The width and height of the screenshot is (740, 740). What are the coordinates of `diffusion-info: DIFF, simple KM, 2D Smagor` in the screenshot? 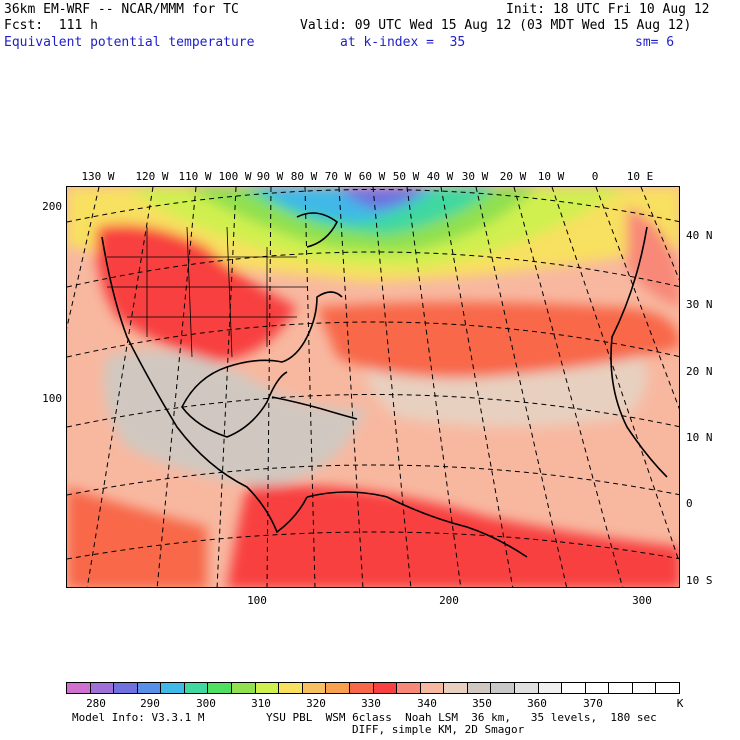 It's located at (438, 729).